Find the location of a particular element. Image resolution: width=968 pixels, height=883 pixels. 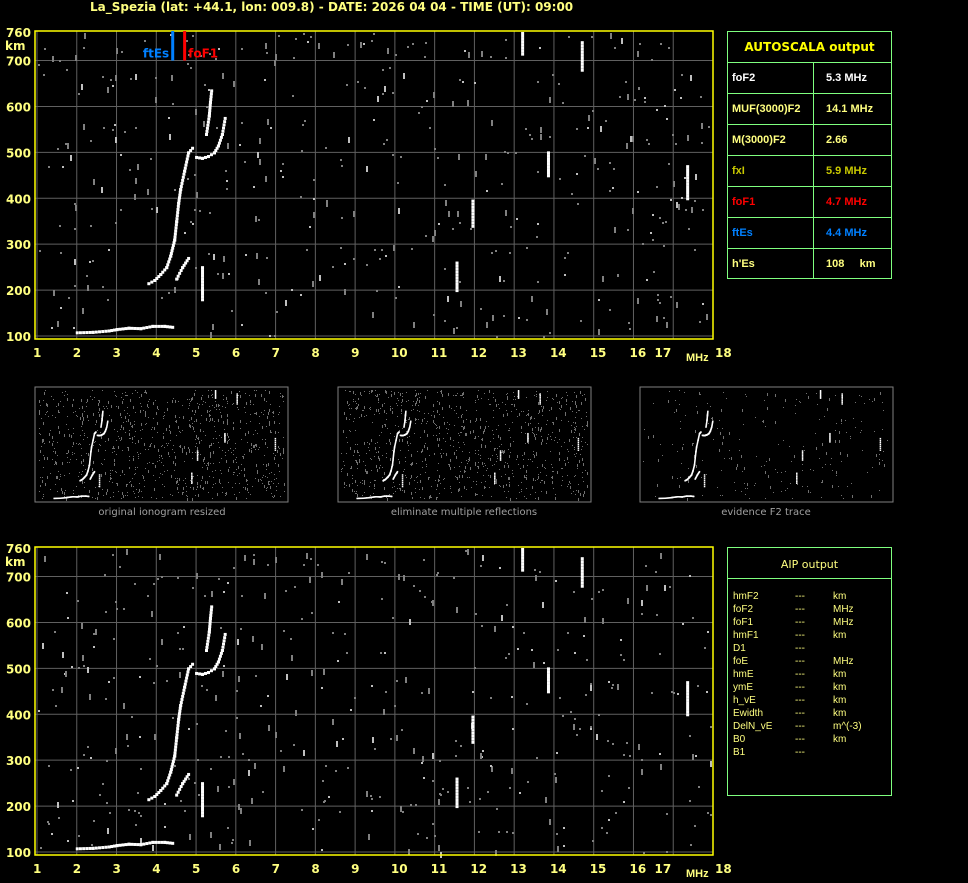

autoscala-row: h'Es 108 km is located at coordinates (809, 264).